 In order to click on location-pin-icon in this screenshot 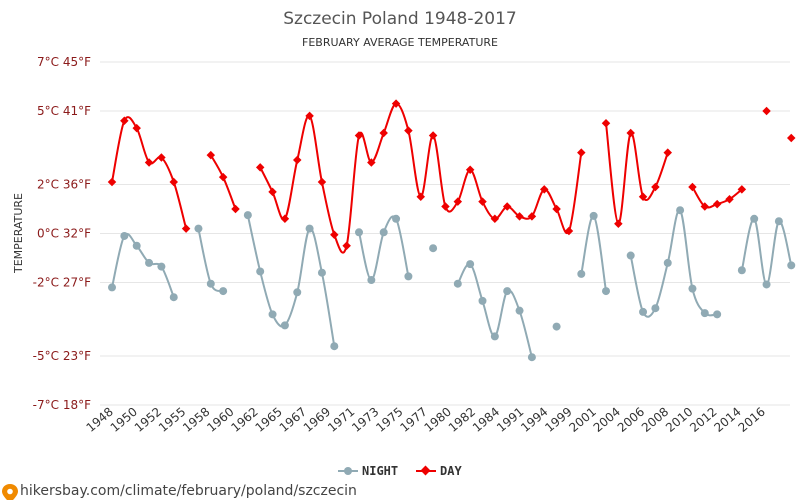, I will do `click(10, 492)`.